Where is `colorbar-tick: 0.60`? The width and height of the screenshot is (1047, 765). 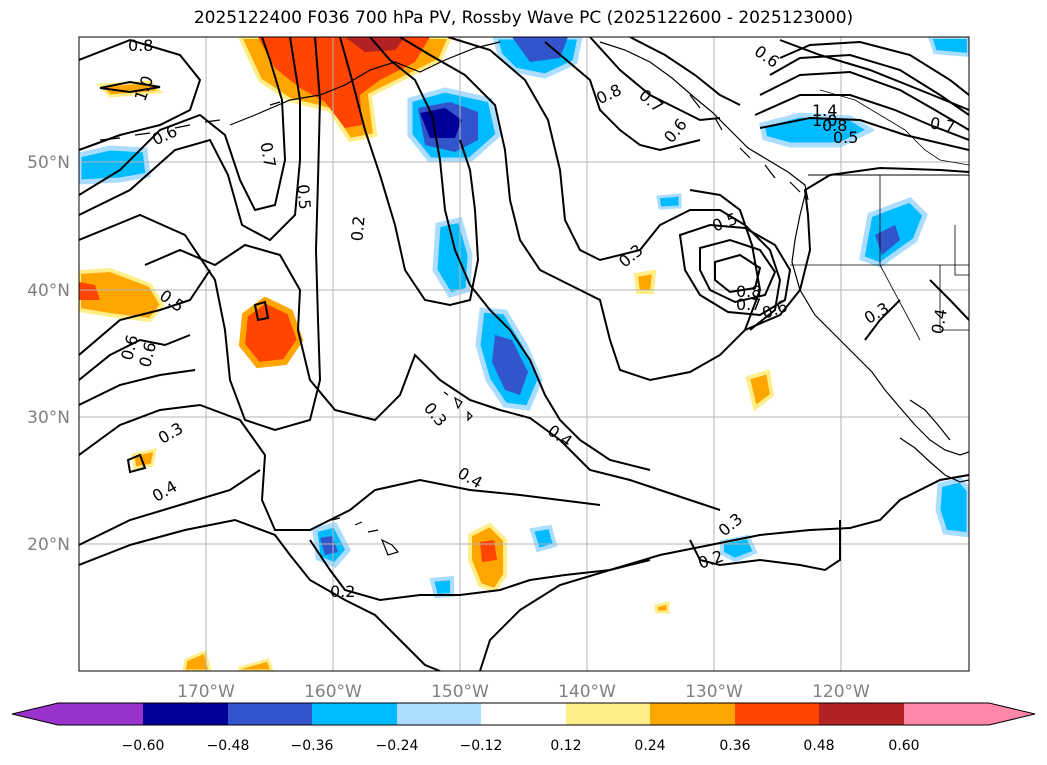
colorbar-tick: 0.60 is located at coordinates (903, 746).